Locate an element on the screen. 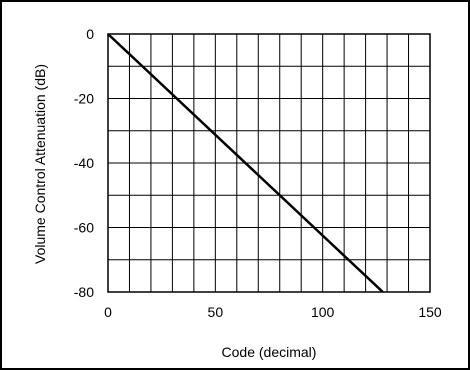 The width and height of the screenshot is (470, 370). x-tick-label: 150 is located at coordinates (430, 312).